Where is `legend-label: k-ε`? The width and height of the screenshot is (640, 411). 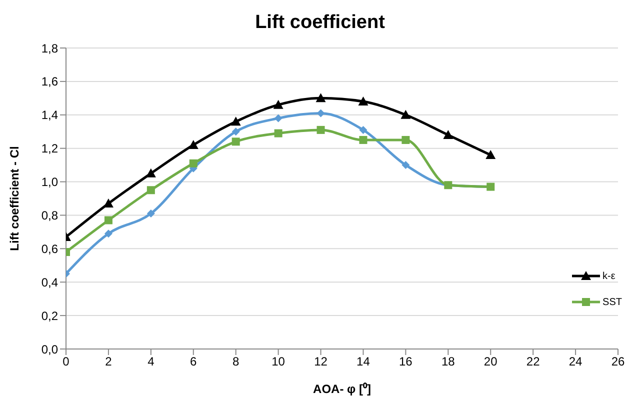 legend-label: k-ε is located at coordinates (609, 276).